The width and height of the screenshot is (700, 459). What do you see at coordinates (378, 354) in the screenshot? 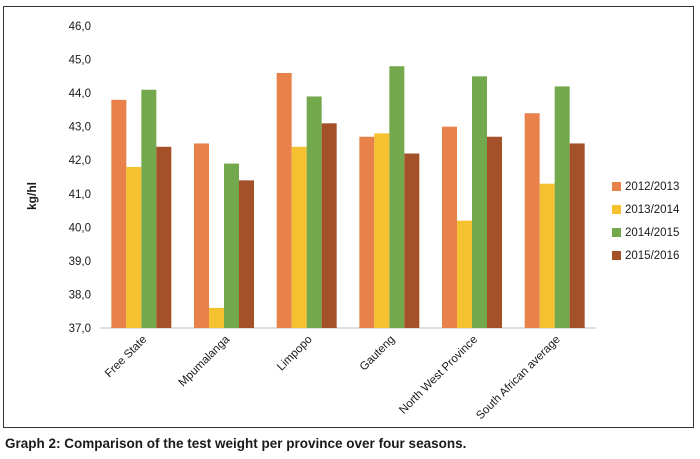
I see `x-tick-label: Gauteng` at bounding box center [378, 354].